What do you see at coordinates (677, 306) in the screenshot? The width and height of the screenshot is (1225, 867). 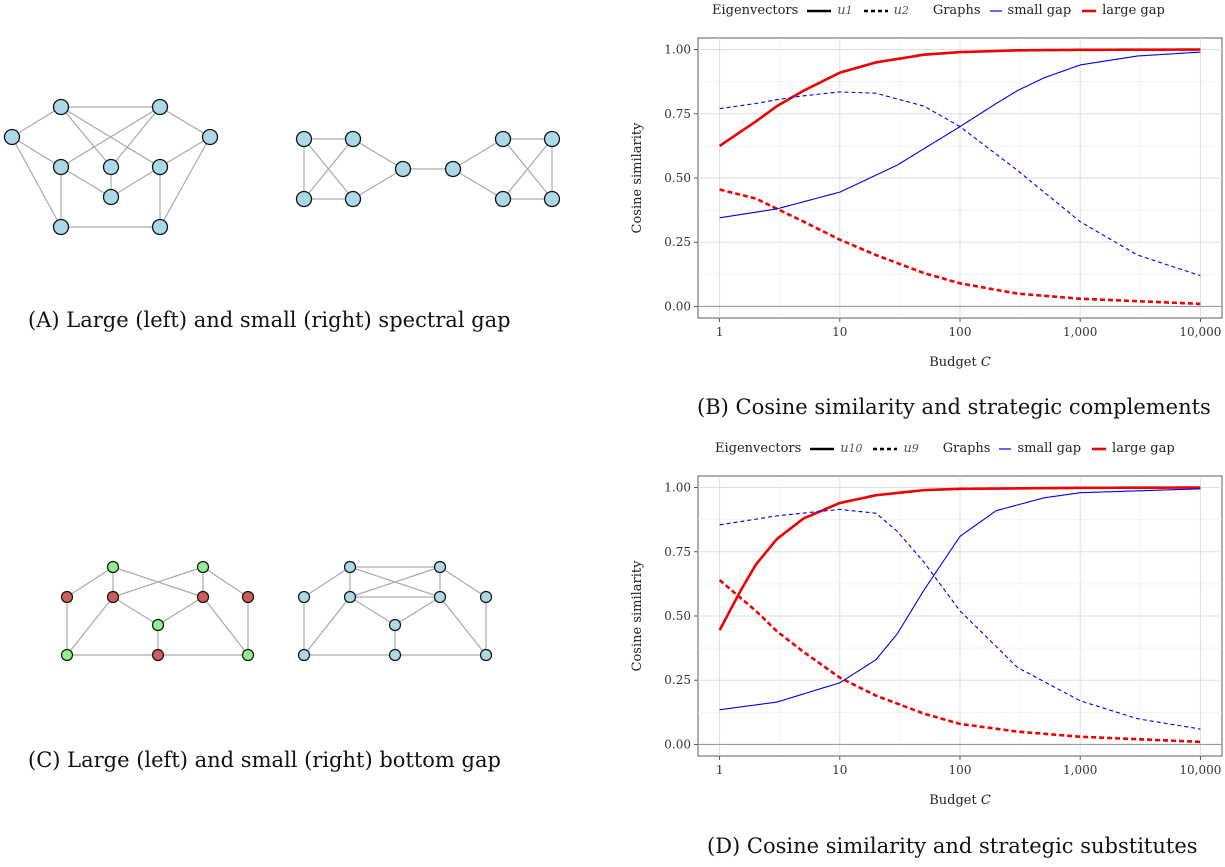 I see `chart-b-ytick-label: 0.00` at bounding box center [677, 306].